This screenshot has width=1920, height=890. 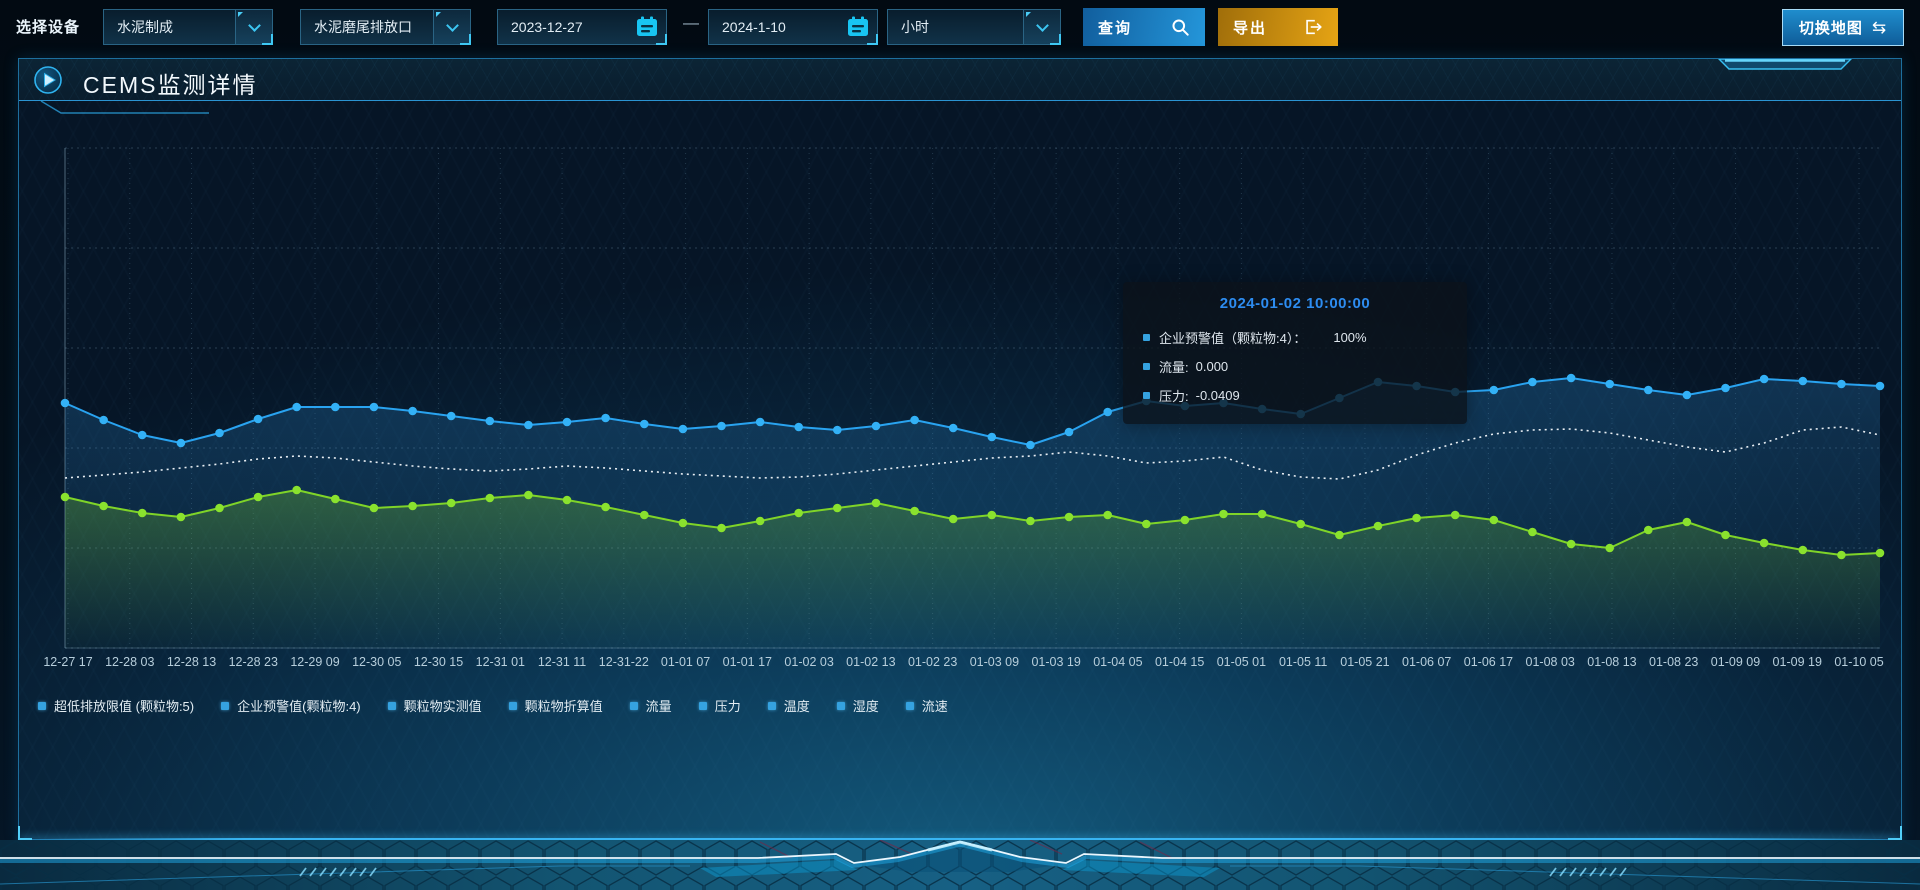 I want to click on x-tick-label: 01-06 07, so click(x=1426, y=662).